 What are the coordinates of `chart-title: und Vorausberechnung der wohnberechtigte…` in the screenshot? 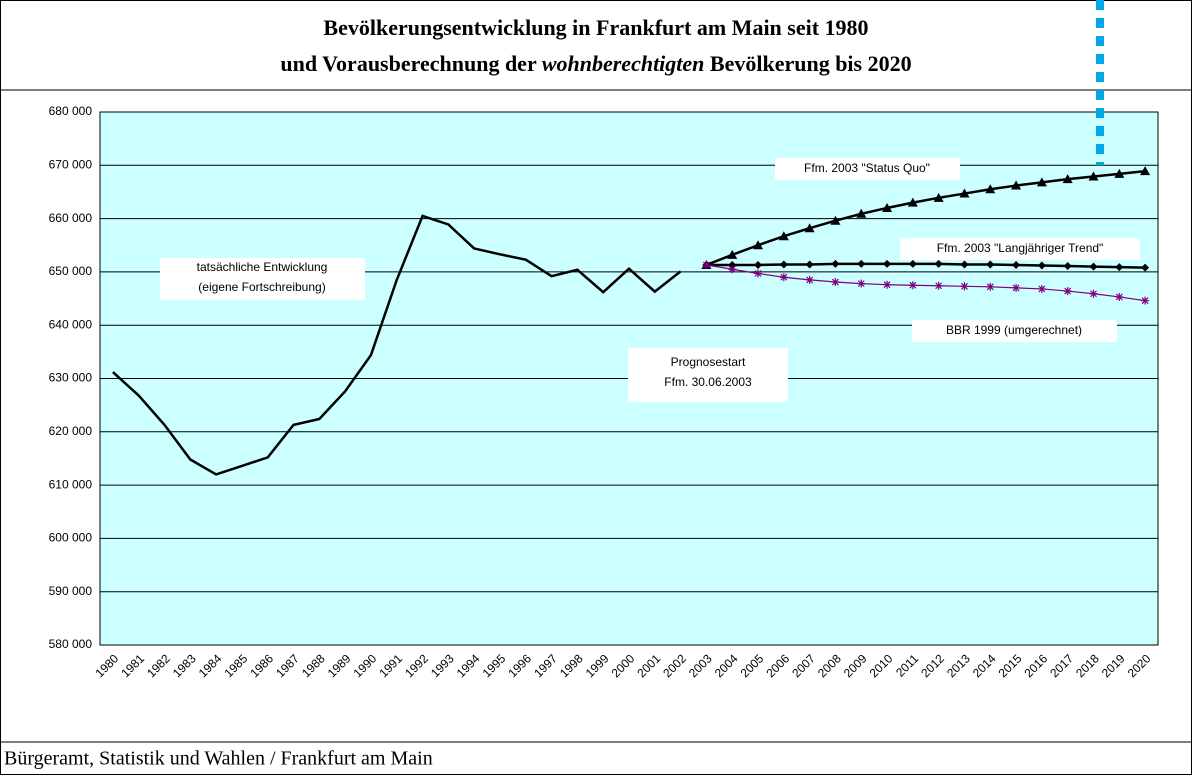 It's located at (595, 63).